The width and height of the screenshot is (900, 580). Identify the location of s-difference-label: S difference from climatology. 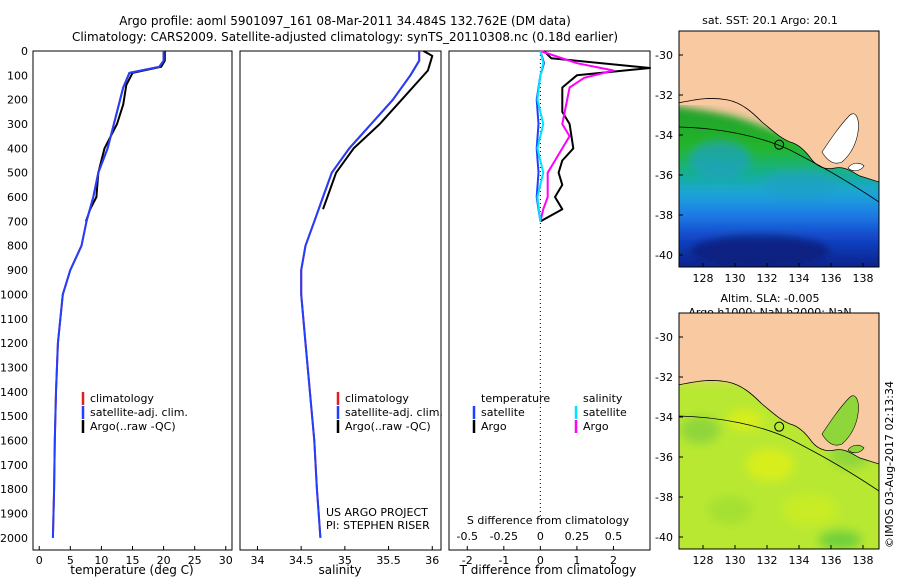
(548, 520).